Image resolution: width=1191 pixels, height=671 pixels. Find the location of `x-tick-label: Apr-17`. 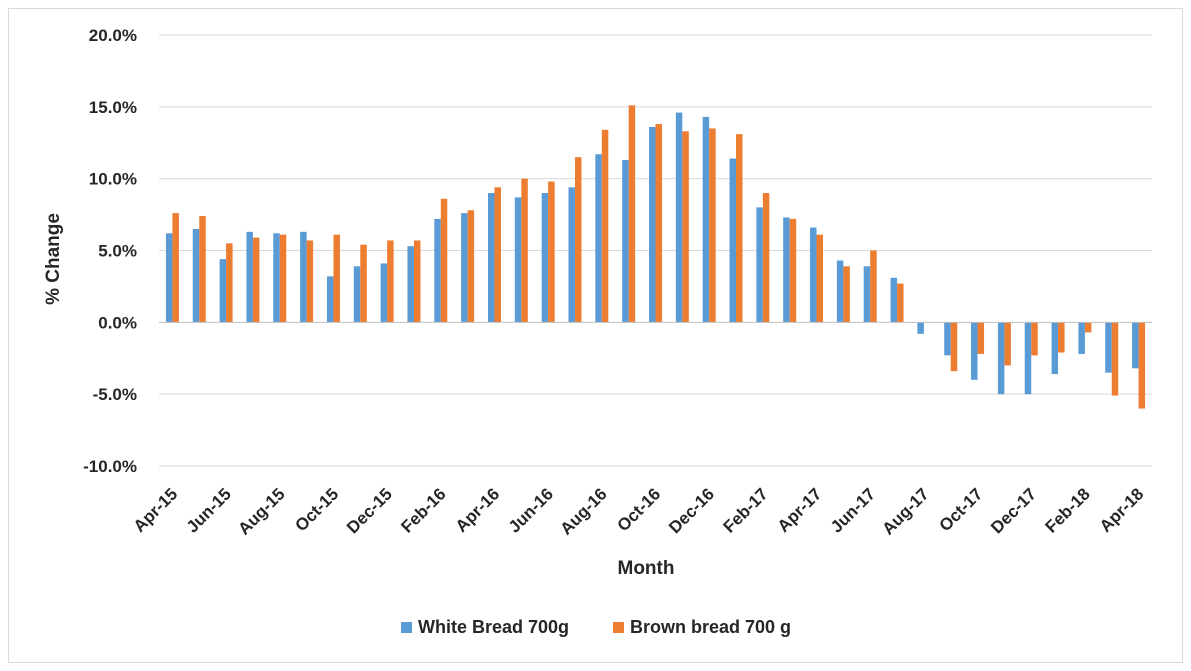

x-tick-label: Apr-17 is located at coordinates (800, 510).